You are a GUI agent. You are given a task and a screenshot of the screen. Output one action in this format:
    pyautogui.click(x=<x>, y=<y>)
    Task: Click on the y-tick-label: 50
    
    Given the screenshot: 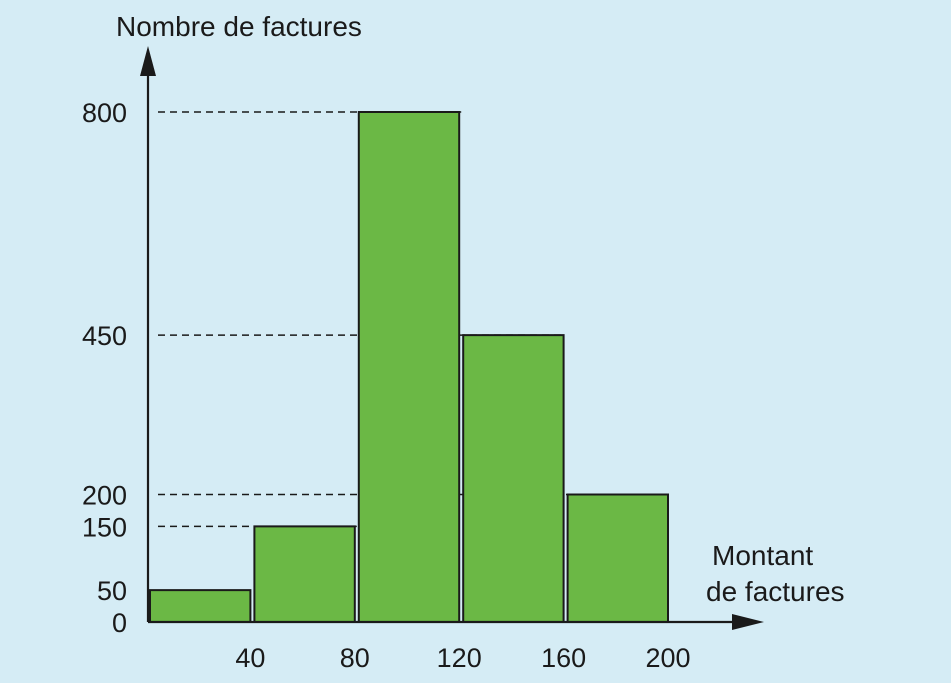 What is the action you would take?
    pyautogui.click(x=112, y=591)
    